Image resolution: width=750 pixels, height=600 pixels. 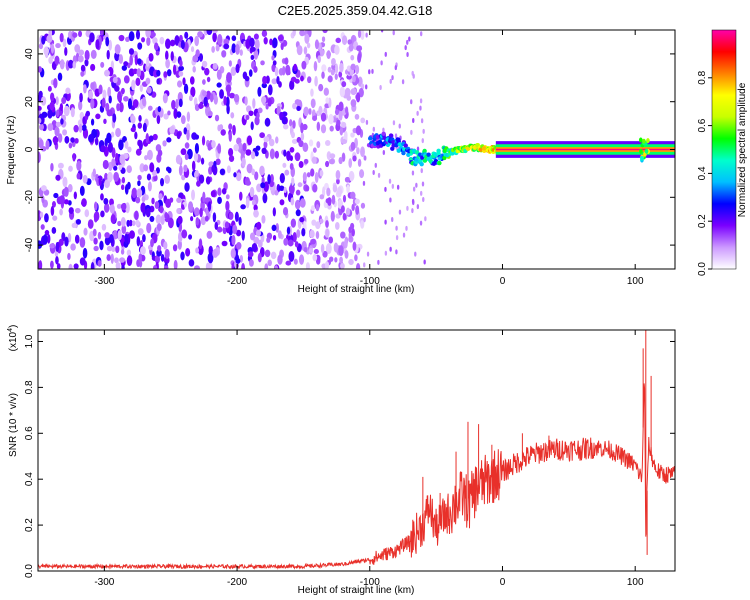 I want to click on spectrogram-x-tick-label: -200, so click(x=237, y=281).